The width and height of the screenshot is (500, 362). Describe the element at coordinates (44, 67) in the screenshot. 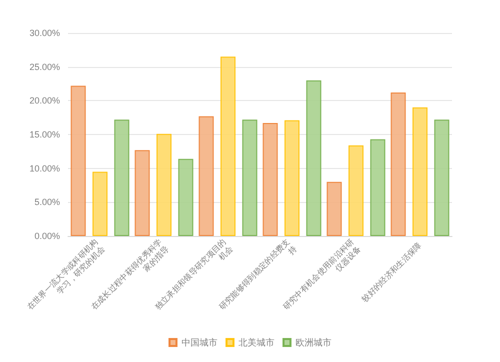

I see `y-tick-label: 25.00%` at that location.